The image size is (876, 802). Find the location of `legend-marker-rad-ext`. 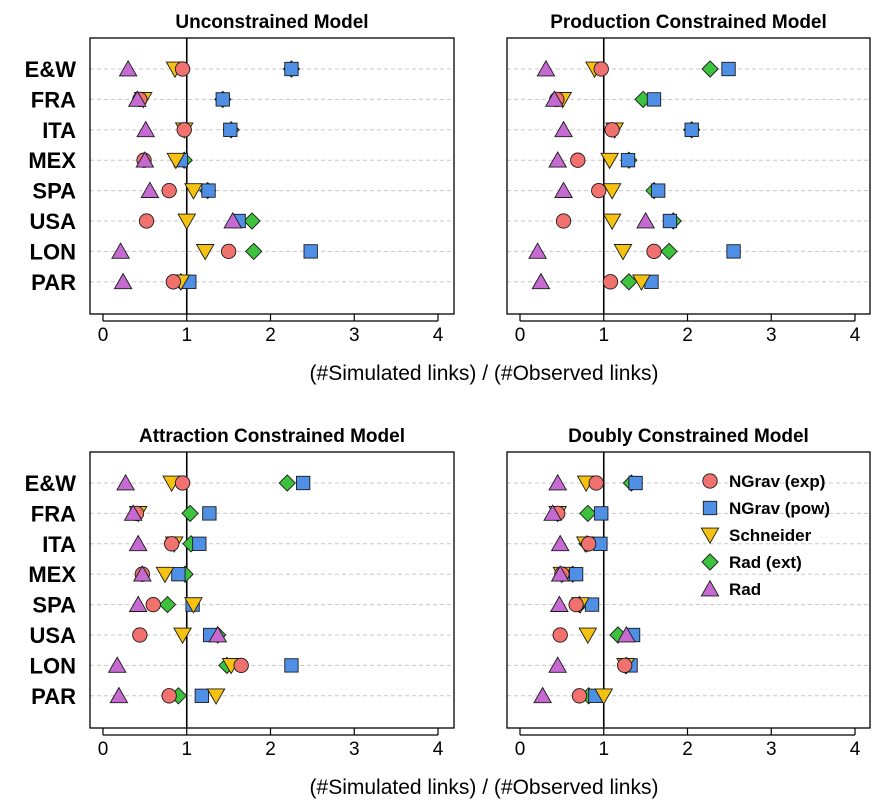

legend-marker-rad-ext is located at coordinates (710, 562).